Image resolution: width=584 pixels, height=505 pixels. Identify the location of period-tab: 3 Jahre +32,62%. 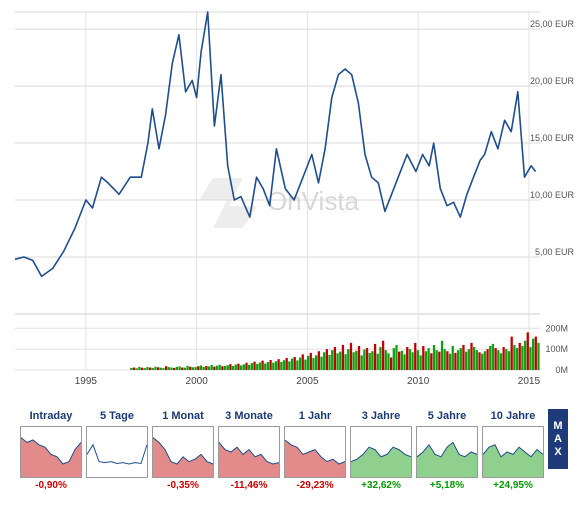
(381, 450).